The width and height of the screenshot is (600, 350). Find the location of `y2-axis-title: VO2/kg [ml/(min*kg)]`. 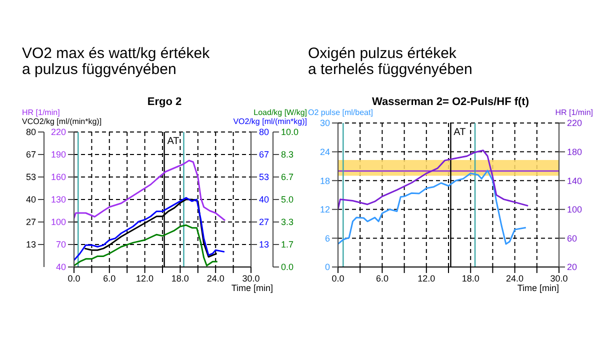

y2-axis-title: VO2/kg [ml/(min*kg)] is located at coordinates (270, 121).